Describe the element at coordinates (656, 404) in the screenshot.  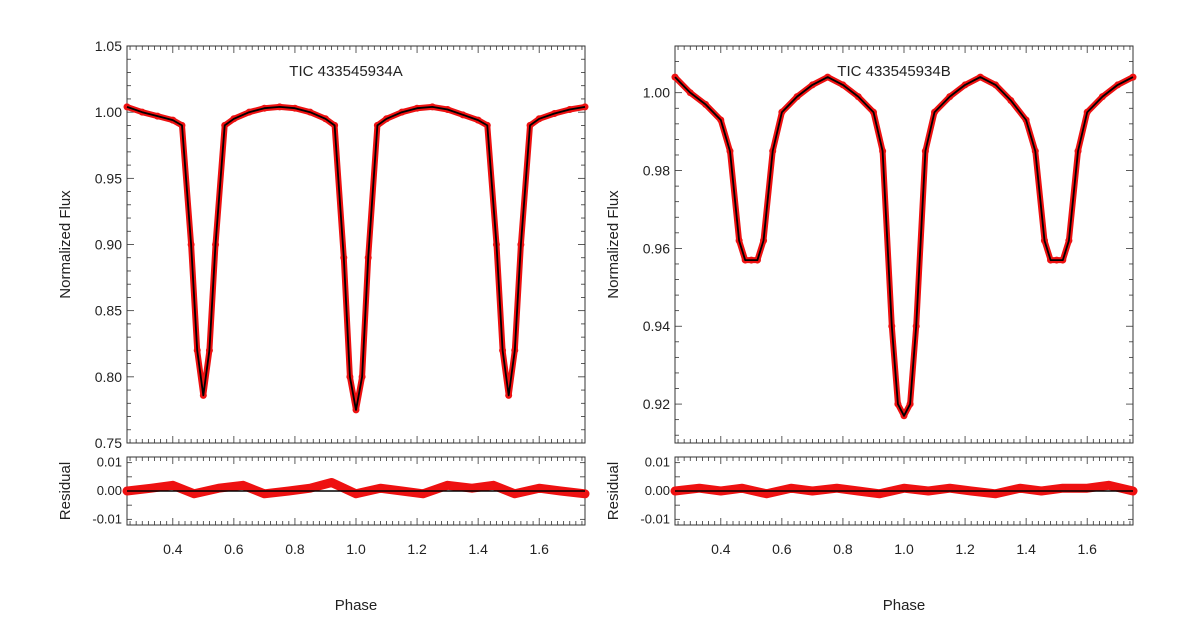
I see `y-tick-label: 0.92` at that location.